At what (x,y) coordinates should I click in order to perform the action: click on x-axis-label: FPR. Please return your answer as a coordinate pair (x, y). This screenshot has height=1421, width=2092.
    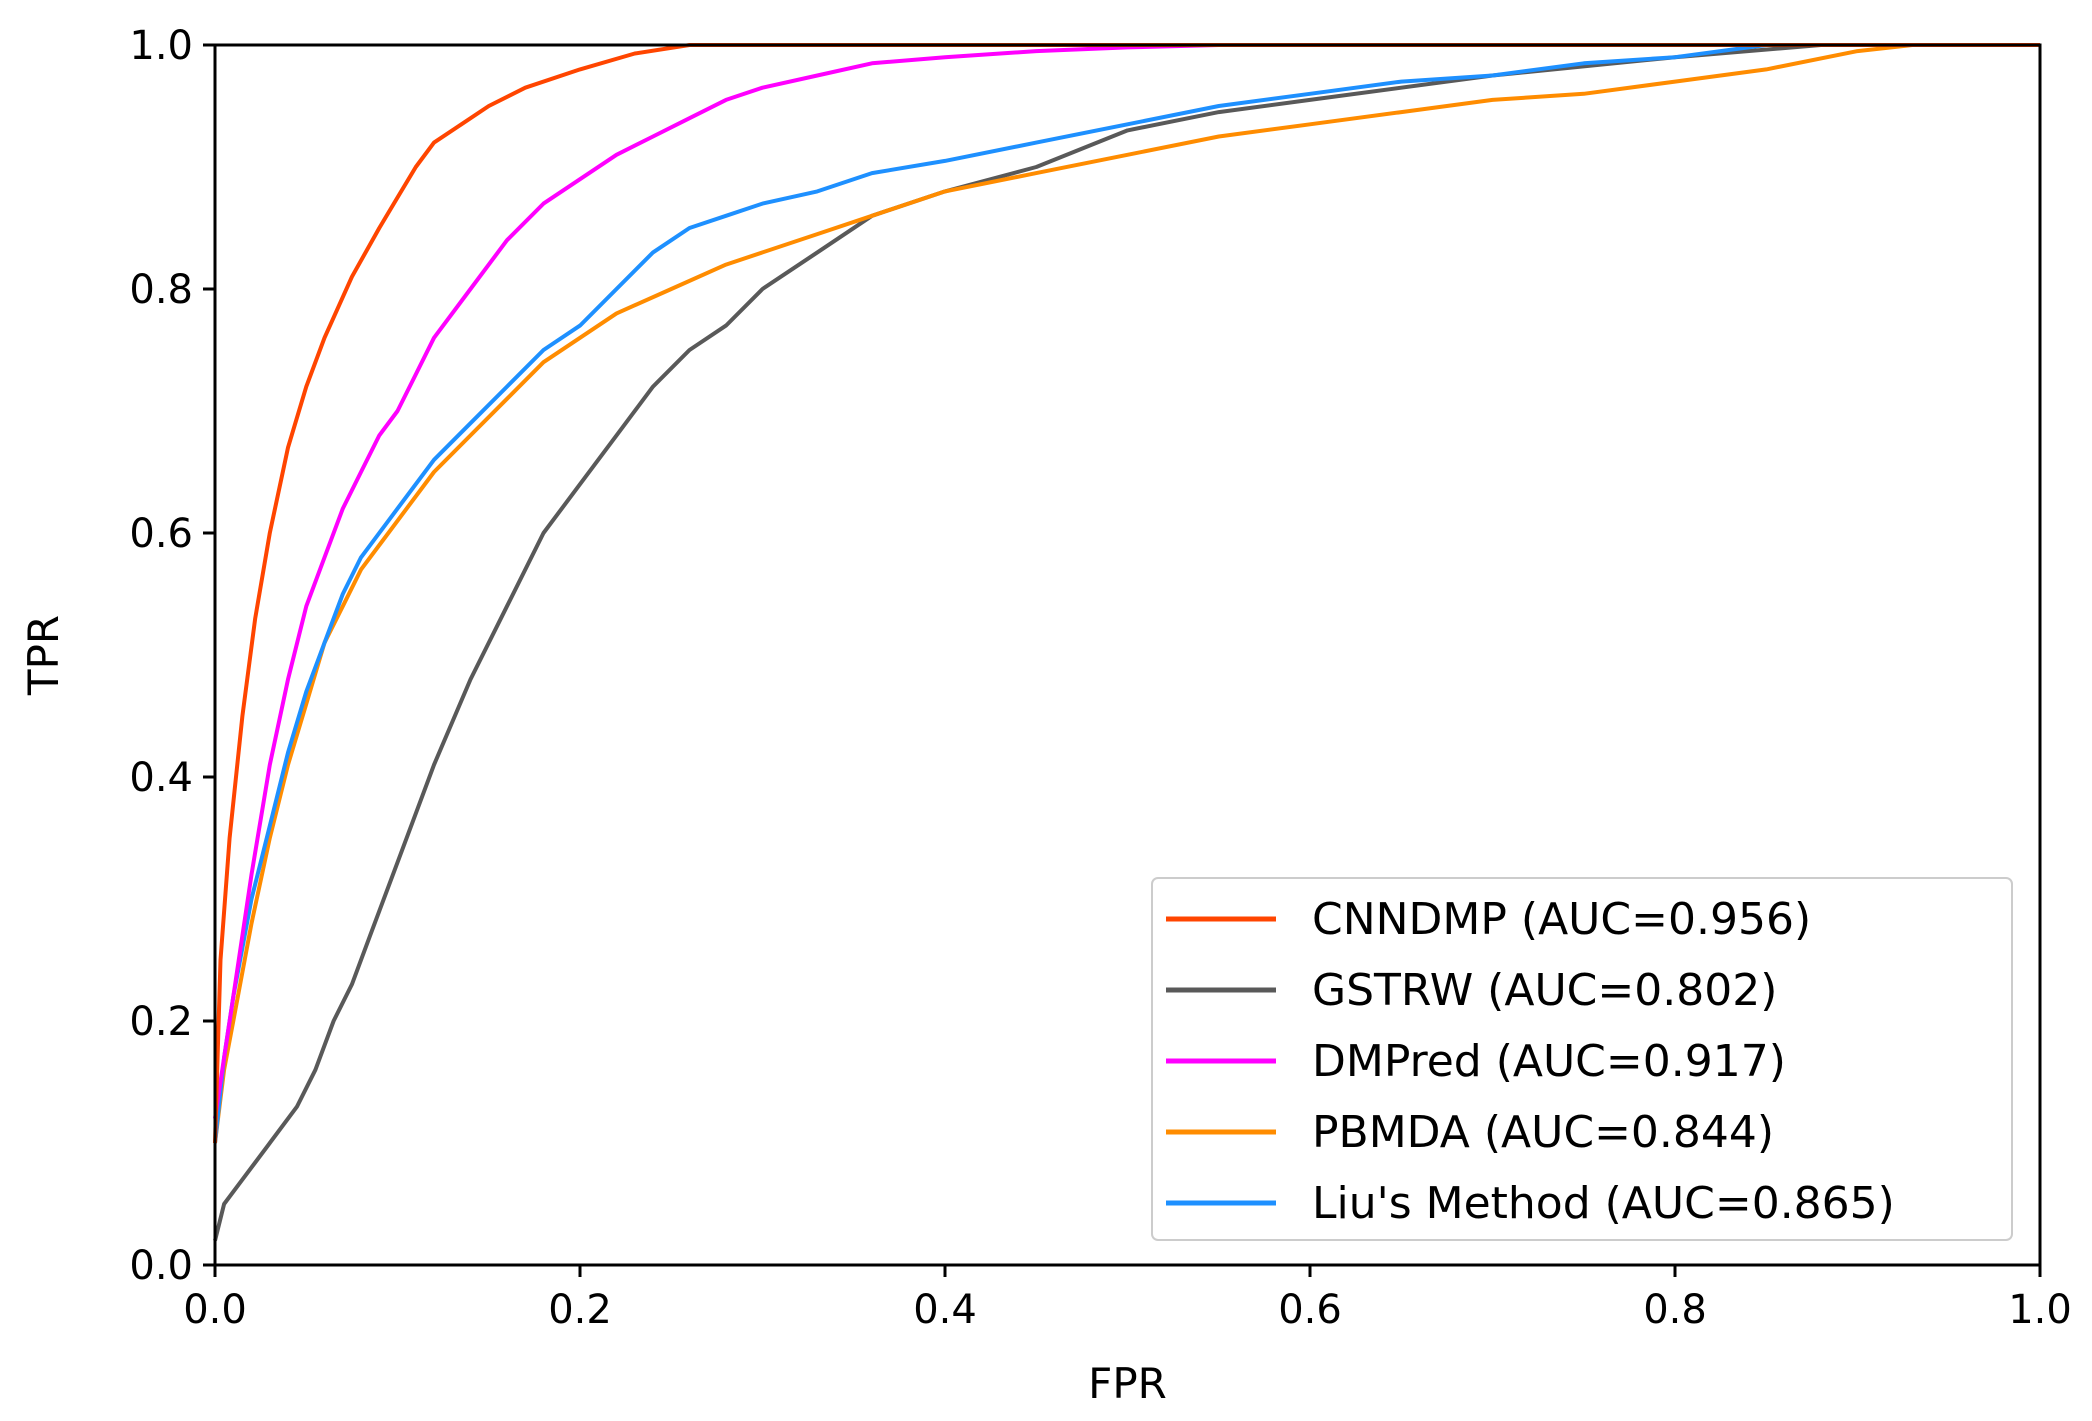
    Looking at the image, I should click on (1127, 1383).